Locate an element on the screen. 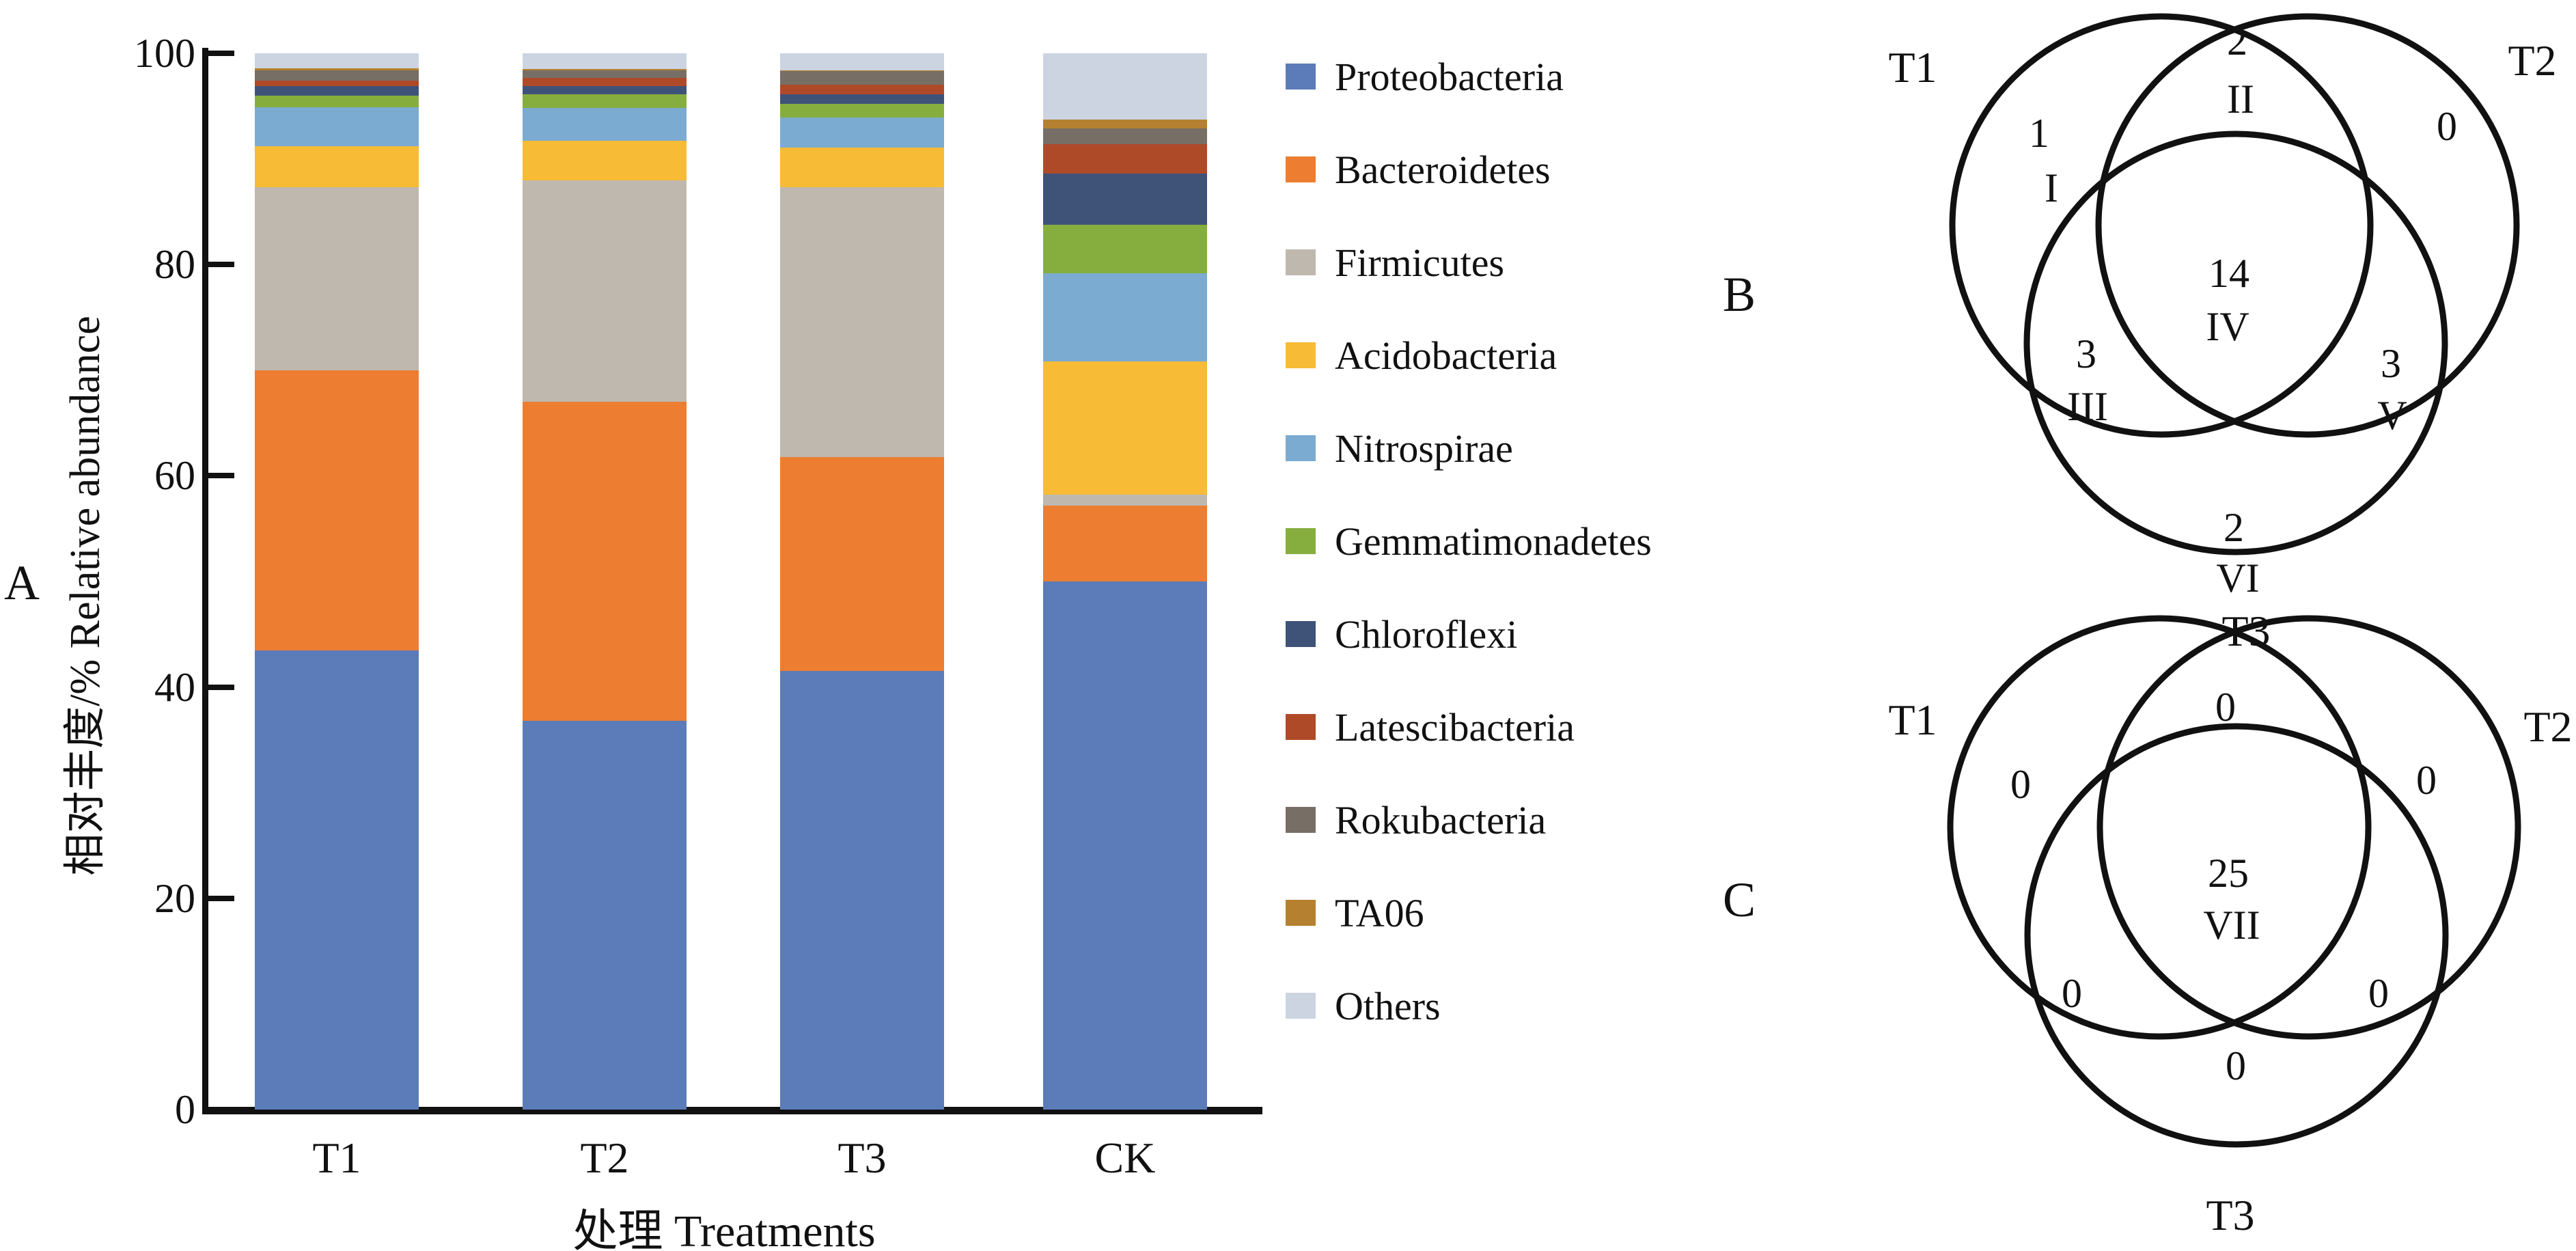 This screenshot has width=2576, height=1251. x-tick-label-T1: T1 is located at coordinates (336, 1158).